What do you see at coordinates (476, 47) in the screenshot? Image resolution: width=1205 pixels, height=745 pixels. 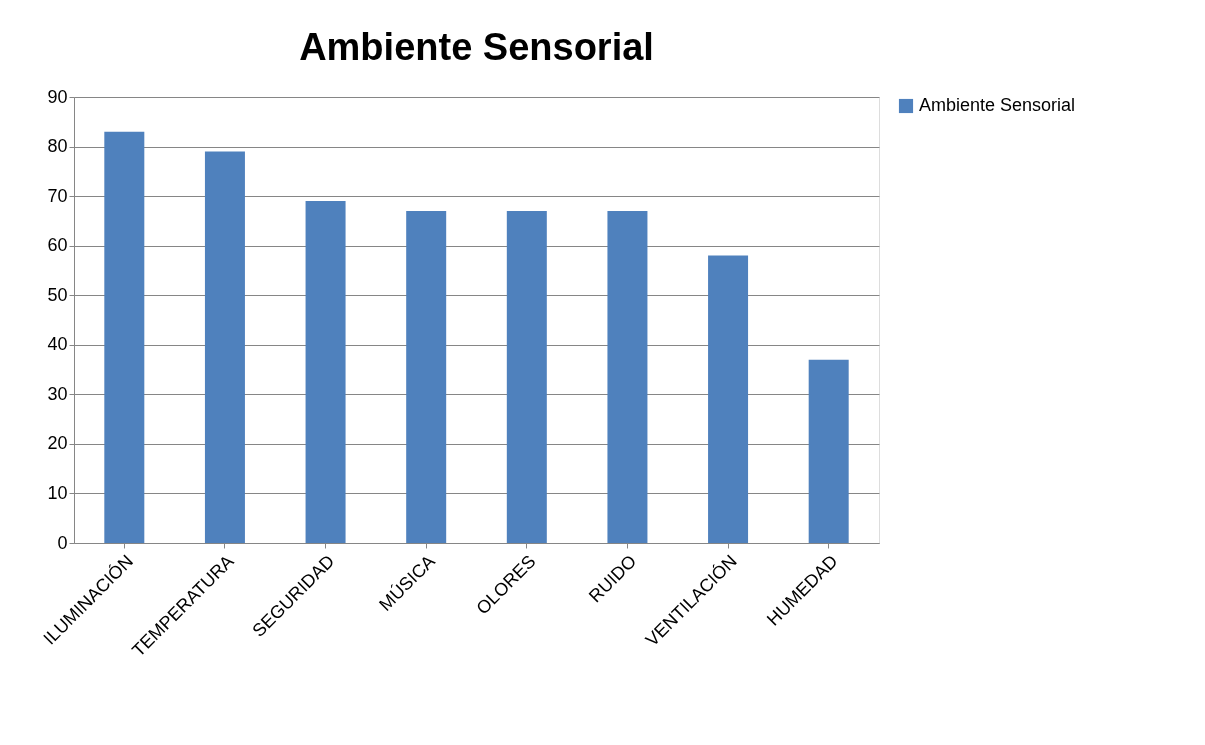 I see `chart-title: Ambiente Sensorial` at bounding box center [476, 47].